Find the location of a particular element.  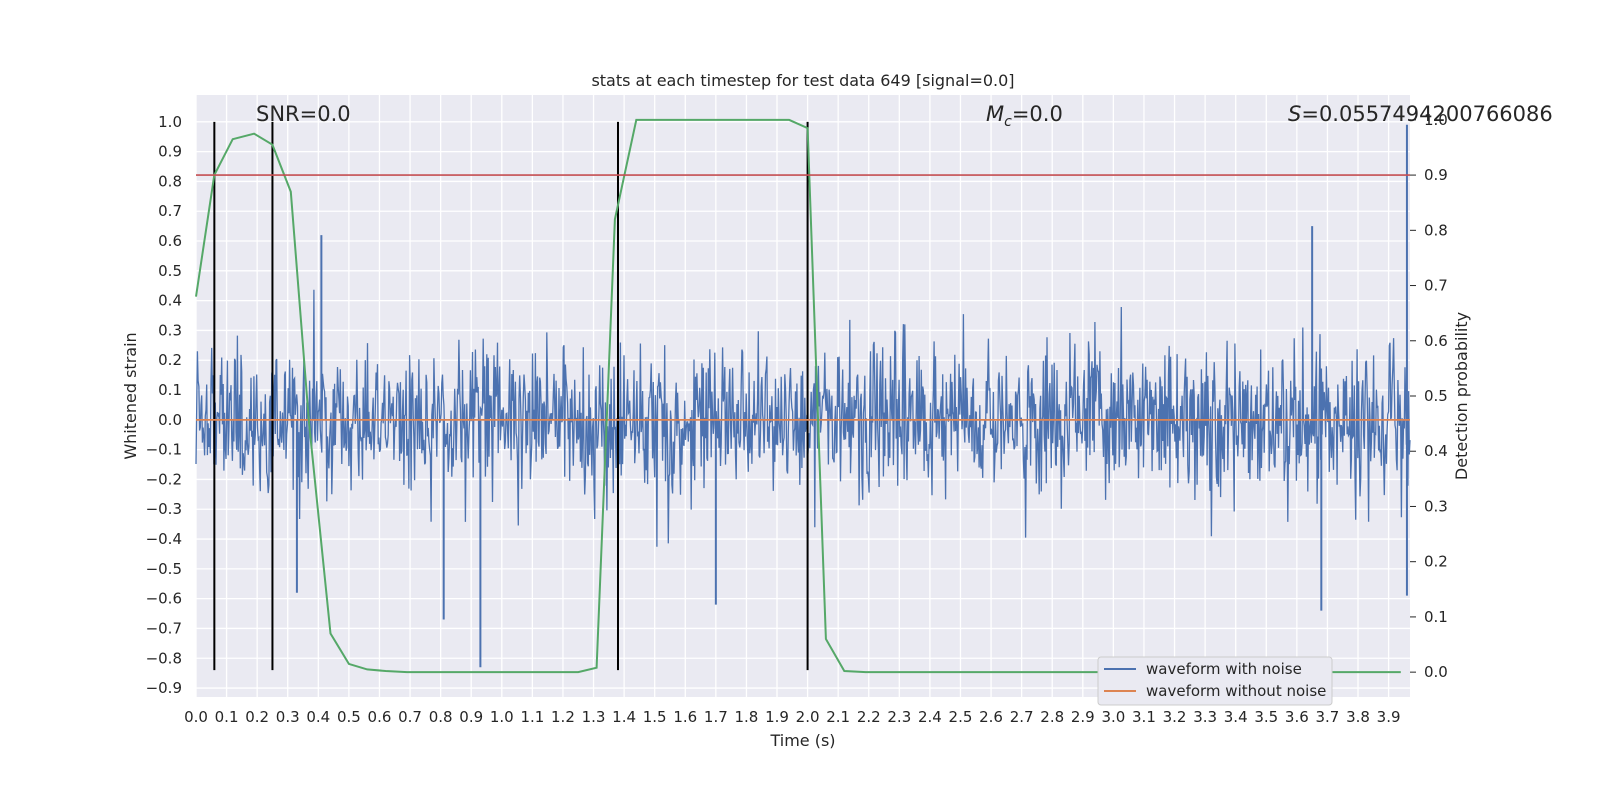

x-tick-label: 1.4 is located at coordinates (624, 717).